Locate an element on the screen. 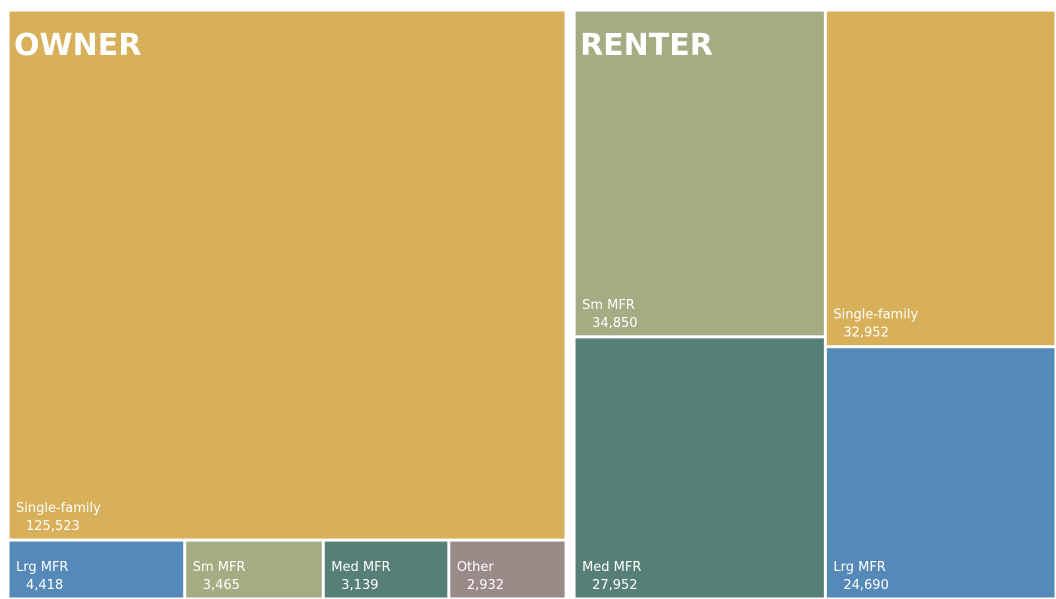 The height and width of the screenshot is (599, 1056). tile-value: 2,932 is located at coordinates (485, 585).